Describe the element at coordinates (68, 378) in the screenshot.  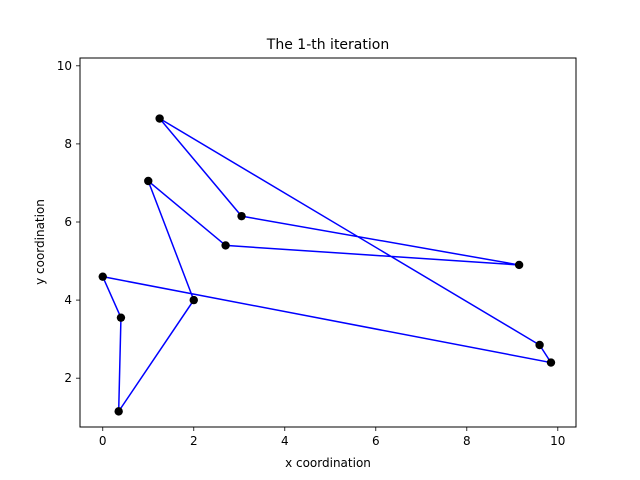
I see `y-tick-label: 2` at that location.